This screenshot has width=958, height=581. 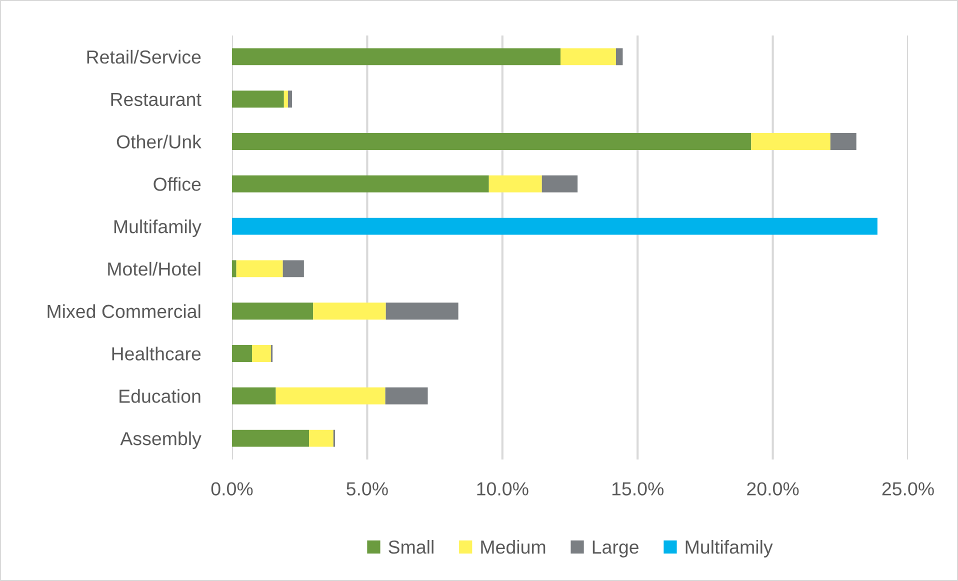 What do you see at coordinates (144, 57) in the screenshot?
I see `y-tick-label: Retail/Service` at bounding box center [144, 57].